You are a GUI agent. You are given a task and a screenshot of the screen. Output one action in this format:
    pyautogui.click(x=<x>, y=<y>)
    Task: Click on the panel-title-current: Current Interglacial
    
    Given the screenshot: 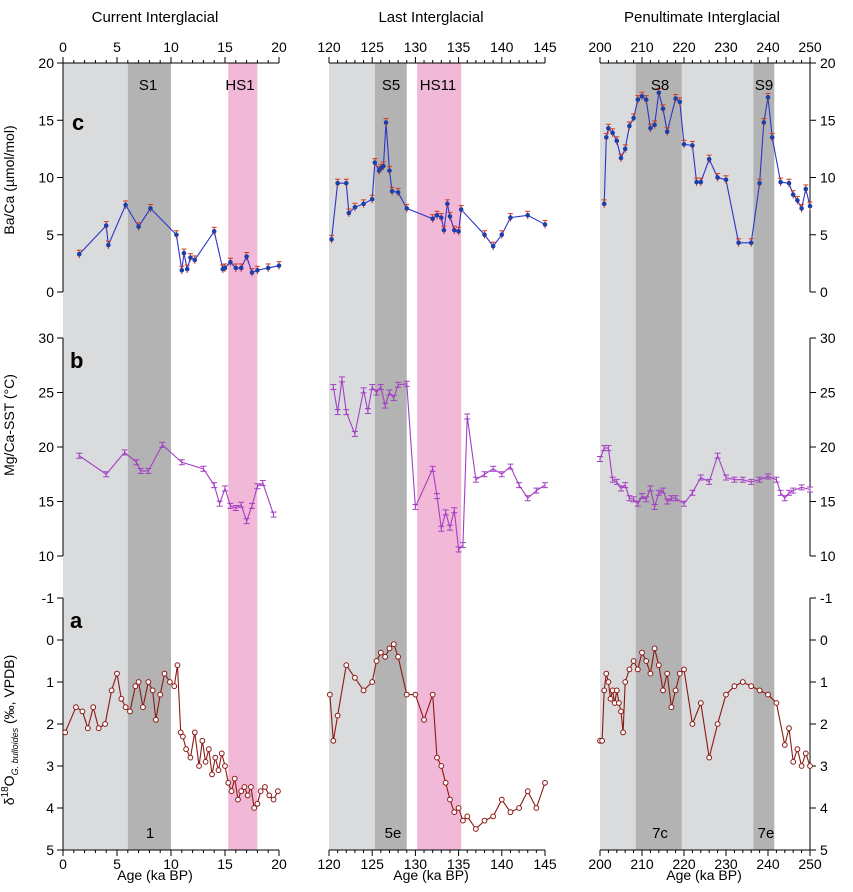 What is the action you would take?
    pyautogui.click(x=155, y=17)
    